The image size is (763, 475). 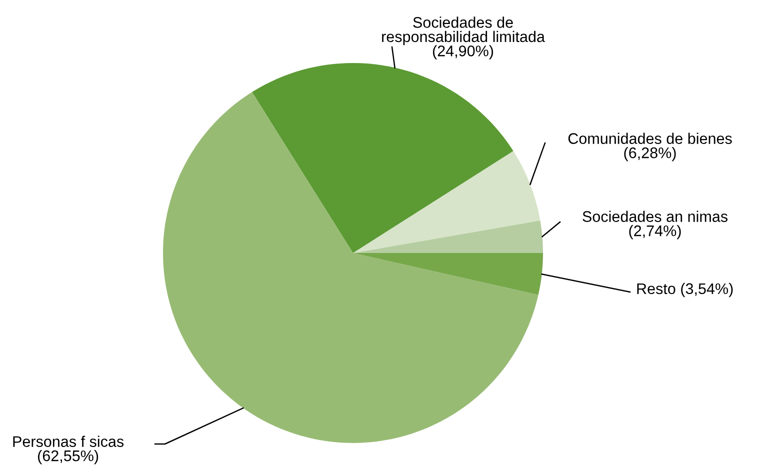 I want to click on data-label: (62,55%), so click(x=68, y=457).